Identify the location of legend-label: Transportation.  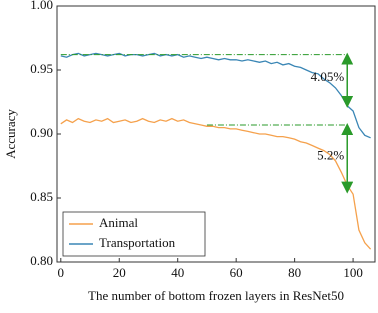
(137, 242).